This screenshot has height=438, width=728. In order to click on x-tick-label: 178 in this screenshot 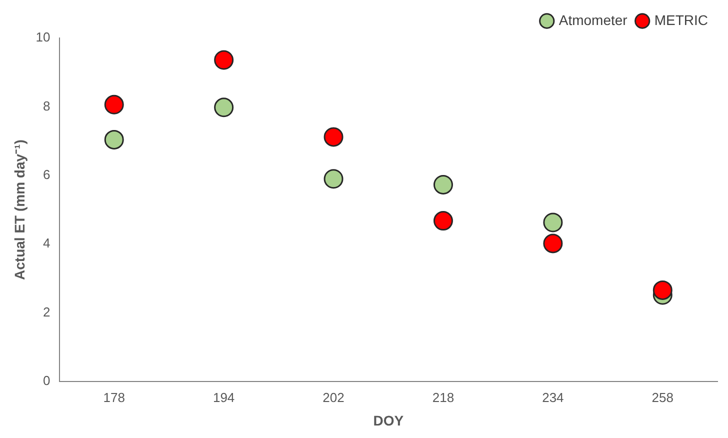, I will do `click(114, 397)`.